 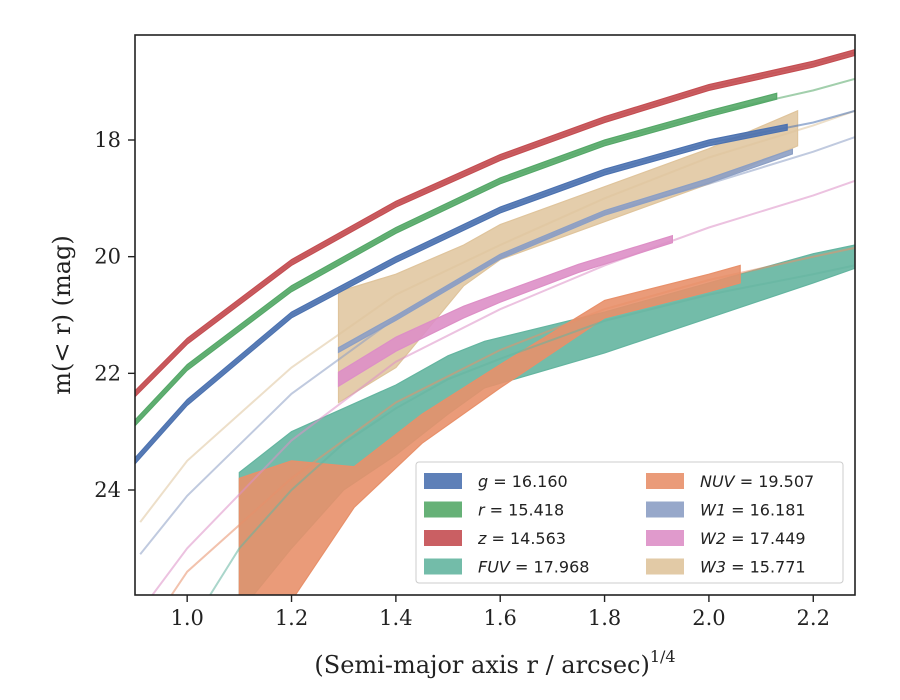 I want to click on legend-swatch-g, so click(x=443, y=481).